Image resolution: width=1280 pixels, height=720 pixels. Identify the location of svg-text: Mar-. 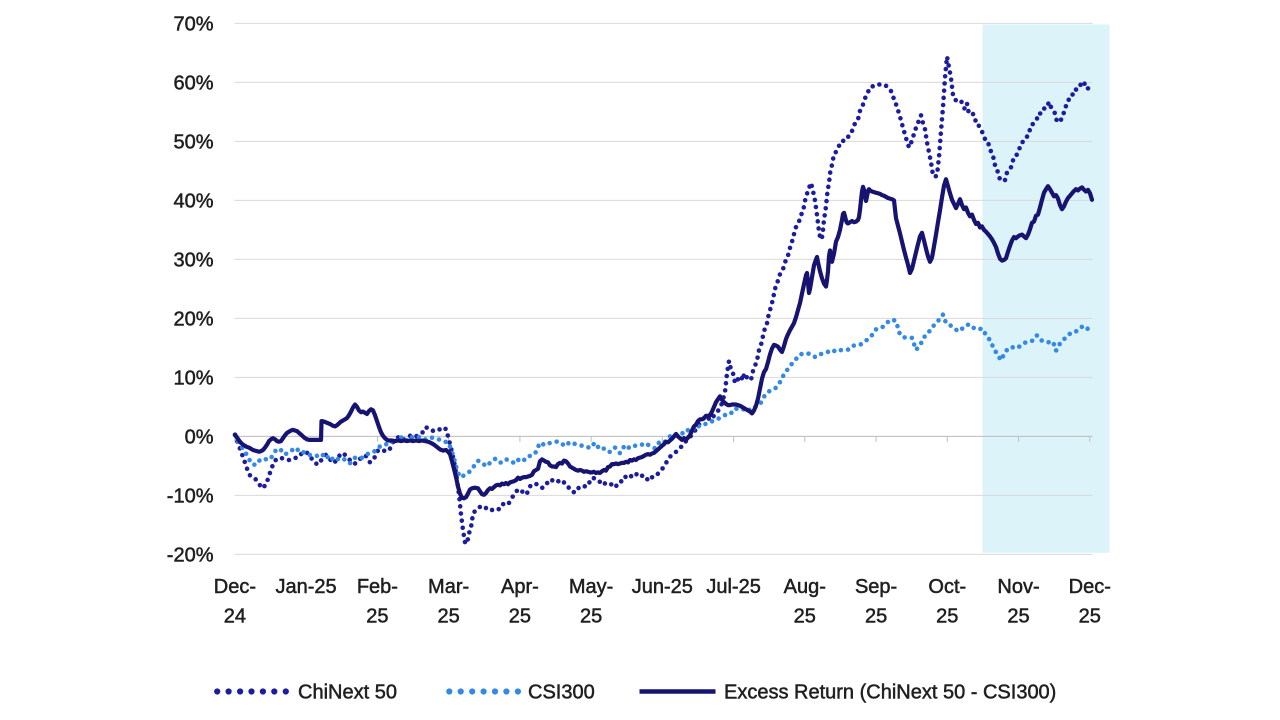
(448, 587).